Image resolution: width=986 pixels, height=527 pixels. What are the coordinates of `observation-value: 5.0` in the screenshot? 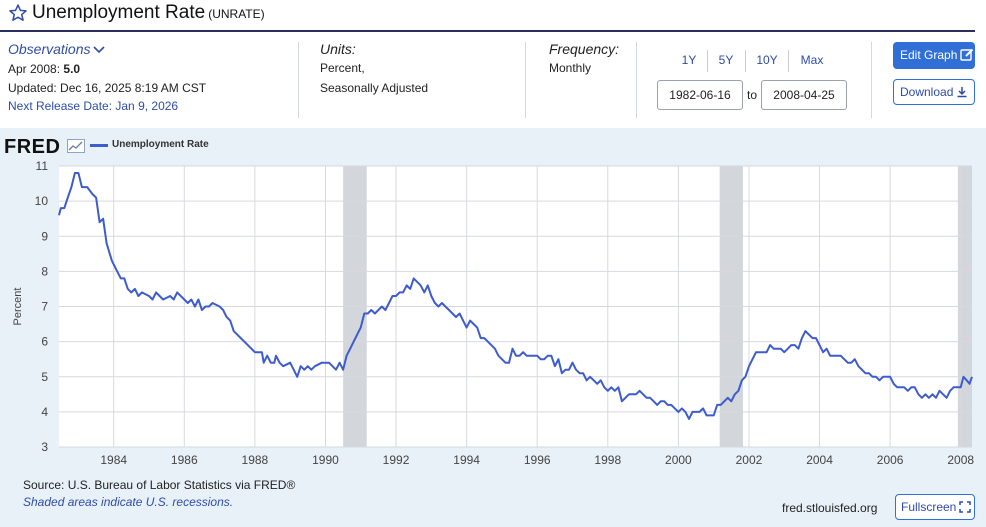 It's located at (72, 69).